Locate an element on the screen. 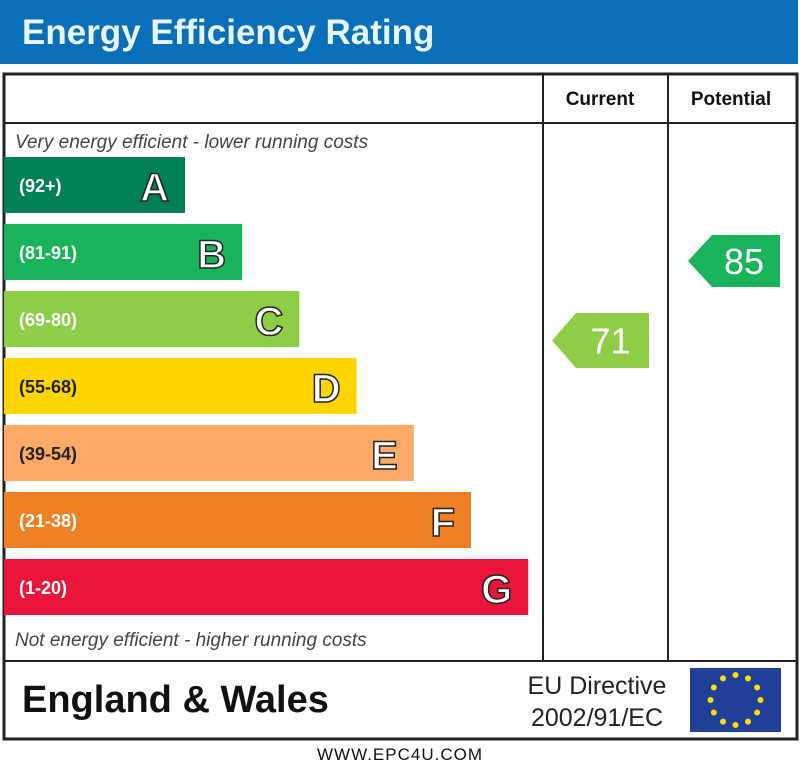  potential-rating-arrow is located at coordinates (734, 261).